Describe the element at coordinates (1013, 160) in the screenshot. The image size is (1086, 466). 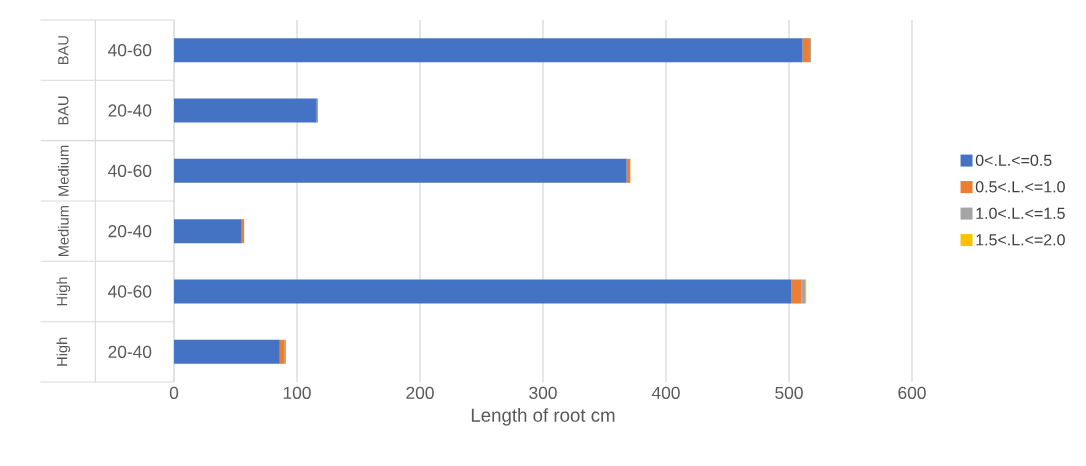
I see `legend-label: 0<.L.<=0.5` at that location.